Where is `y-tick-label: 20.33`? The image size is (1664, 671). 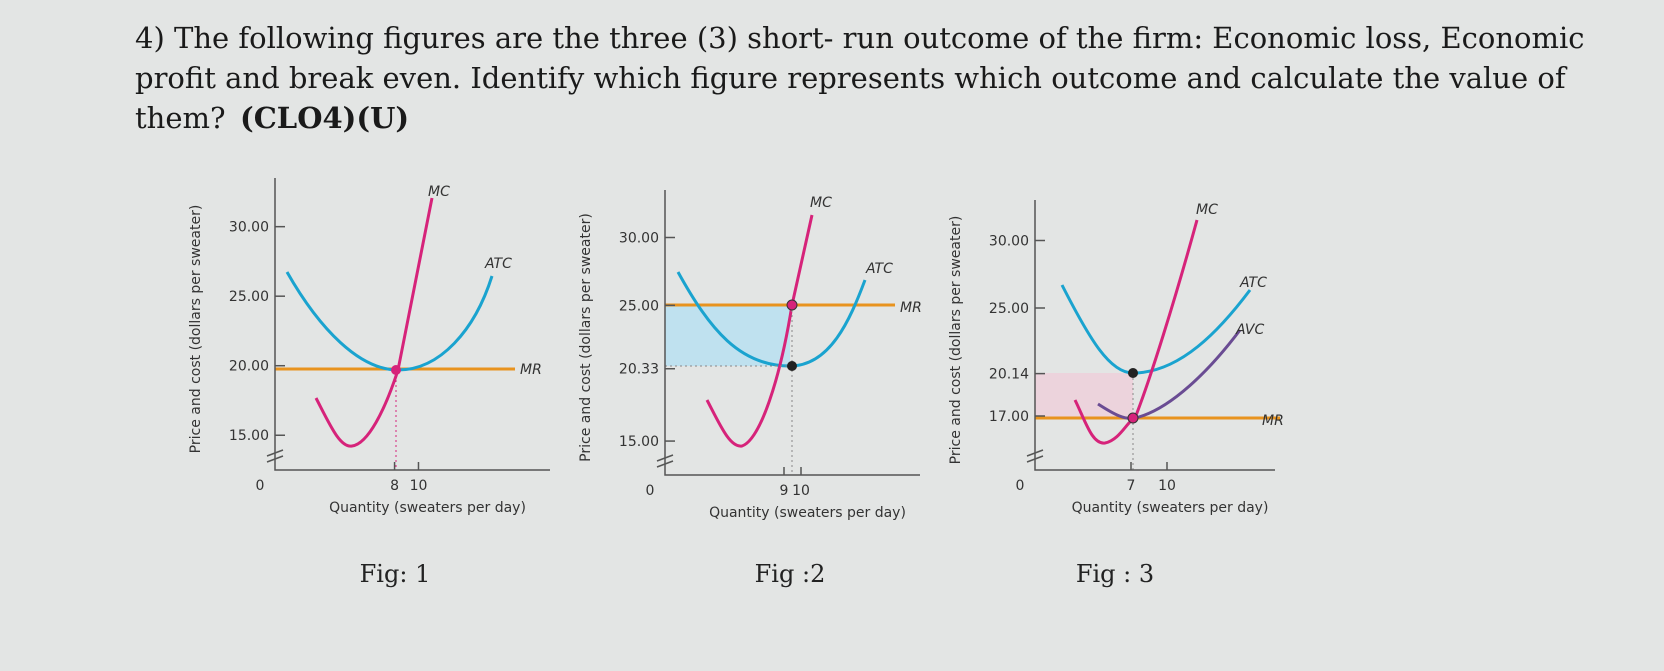 y-tick-label: 20.33 is located at coordinates (639, 370).